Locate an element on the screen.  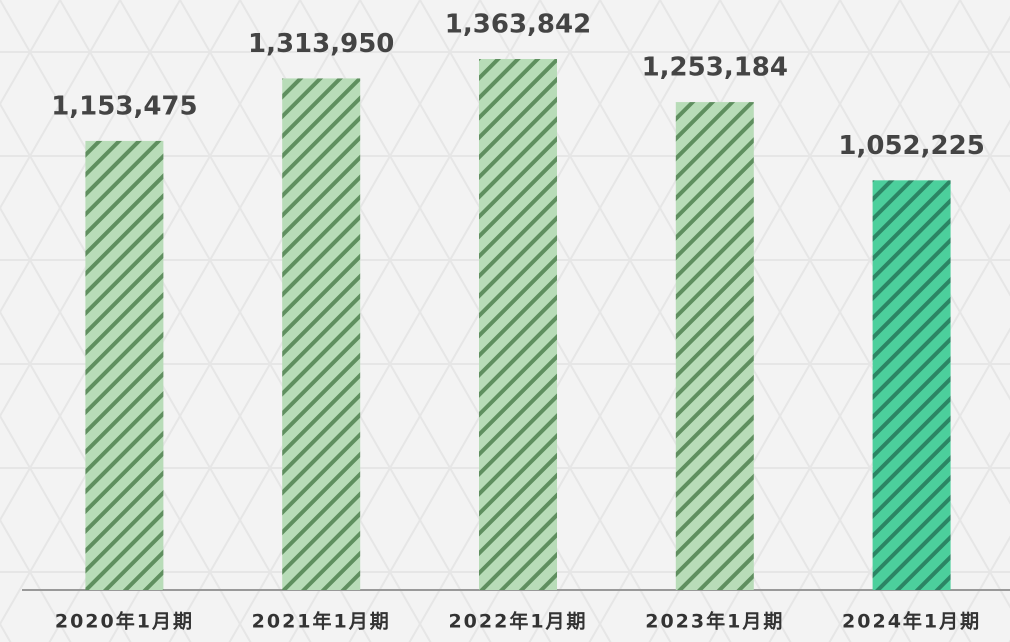
x-tick-label: 2021年1月期 is located at coordinates (321, 621).